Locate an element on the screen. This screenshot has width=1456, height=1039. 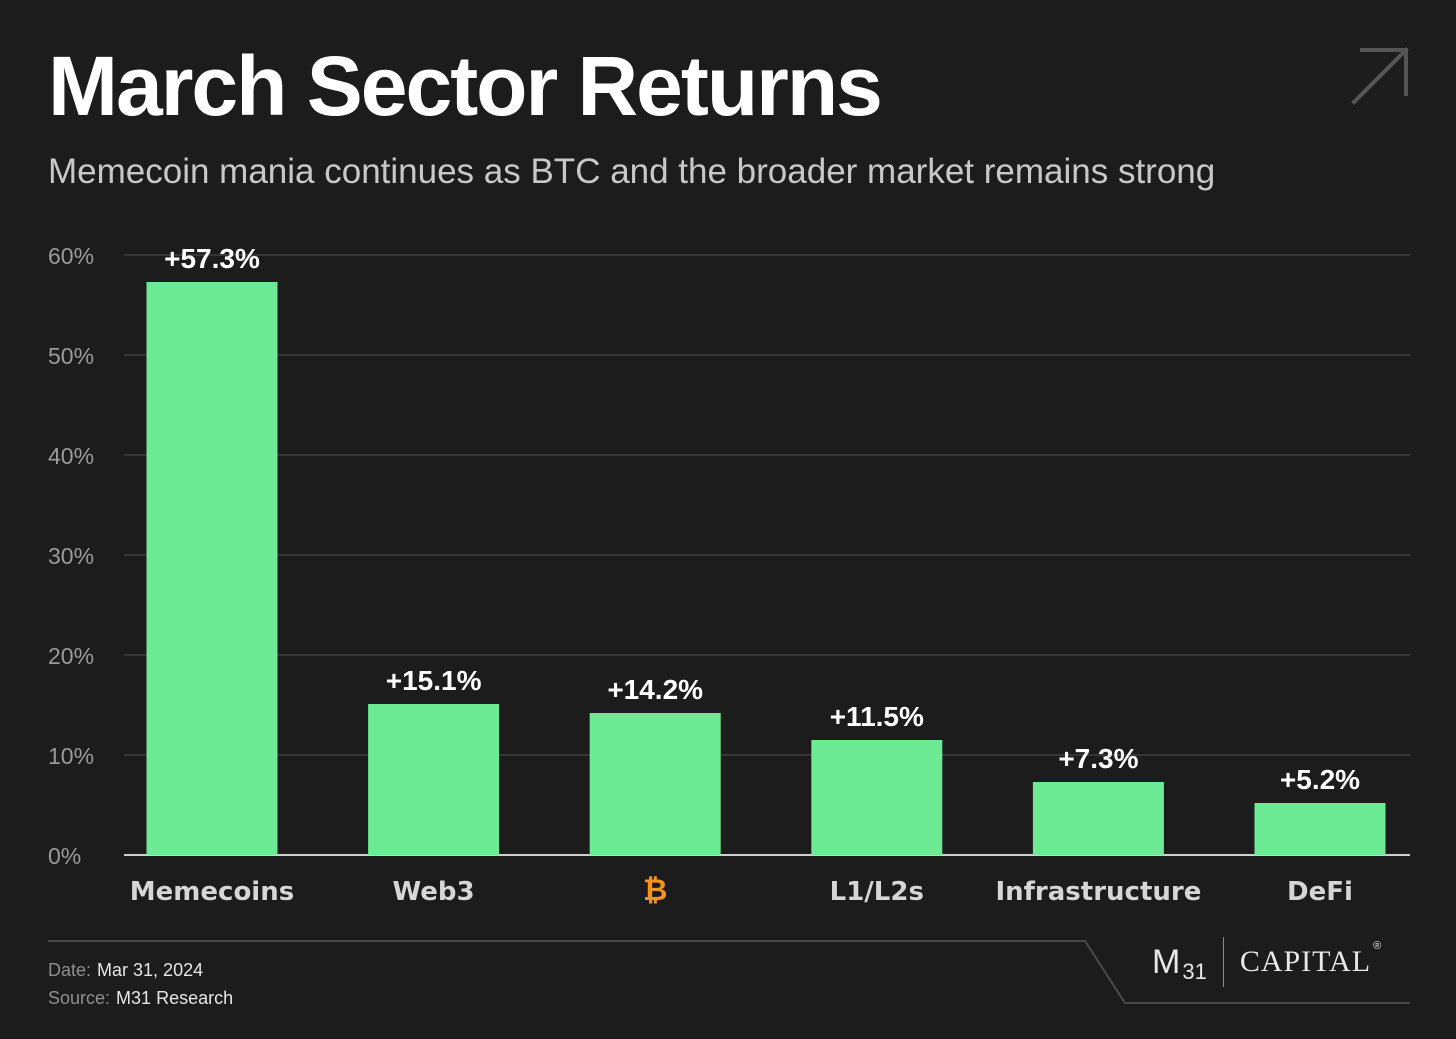
category-label: Infrastructure is located at coordinates (1098, 892).